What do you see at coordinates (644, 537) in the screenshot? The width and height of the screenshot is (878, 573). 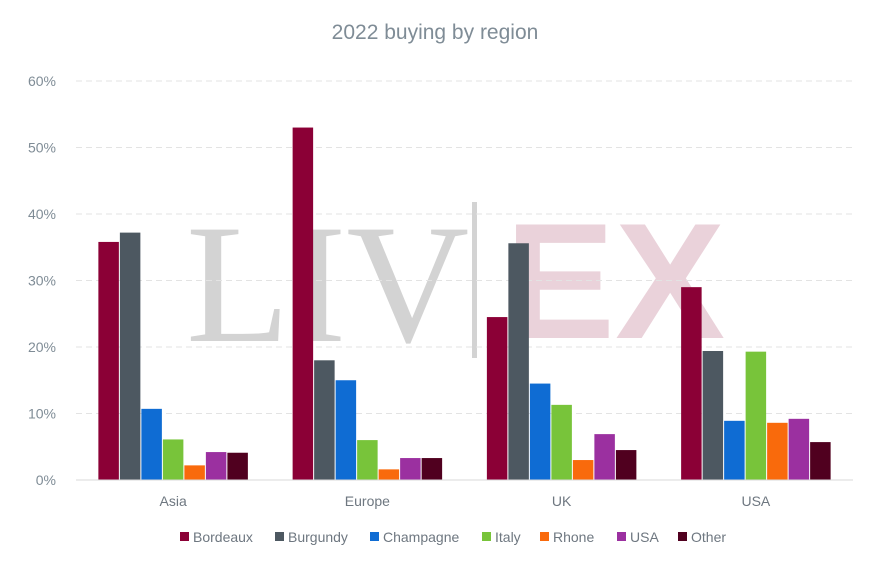 I see `legend-label-usa: USA` at bounding box center [644, 537].